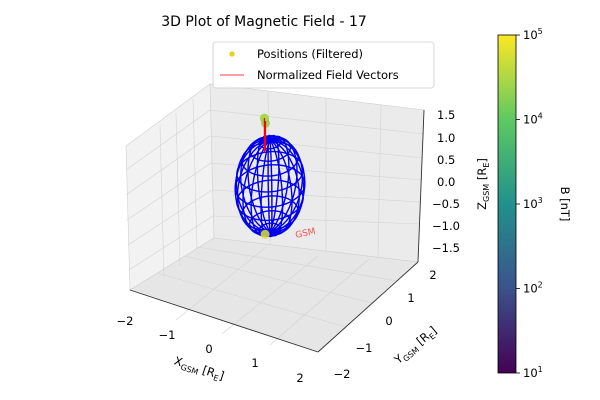 Image resolution: width=600 pixels, height=400 pixels. I want to click on x-tick-label: 0, so click(208, 349).